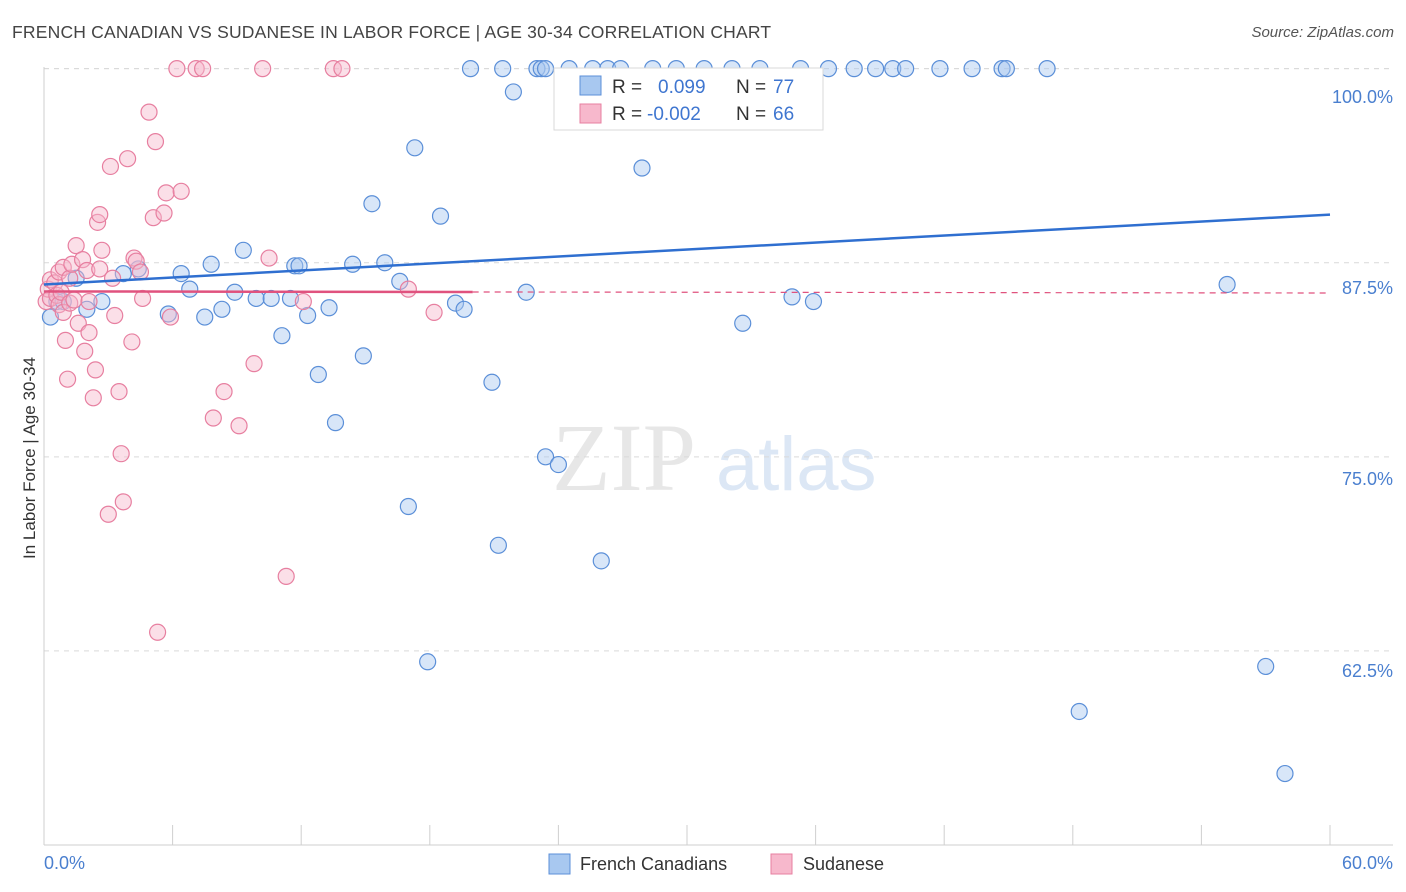  Describe the element at coordinates (1367, 671) in the screenshot. I see `y-tick-label: 62.5%` at that location.